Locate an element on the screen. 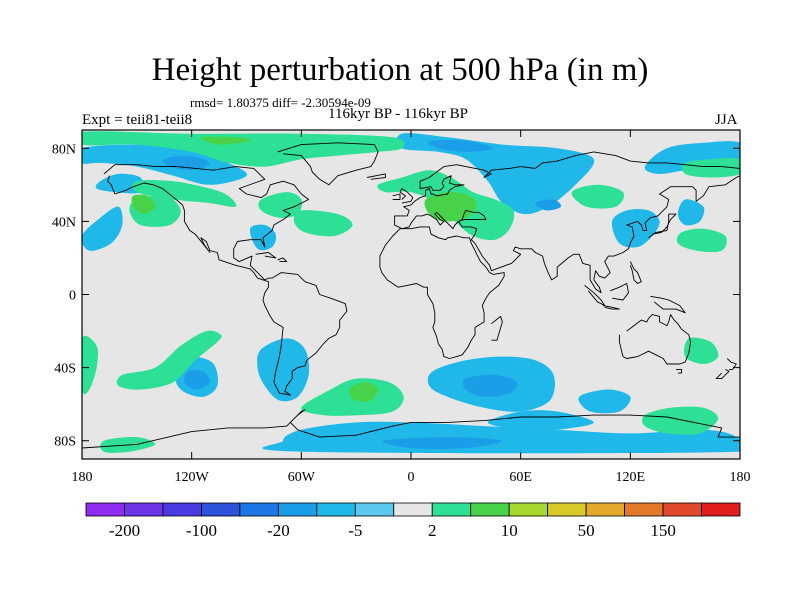 The image size is (800, 600). x-tick-label: 120W is located at coordinates (192, 477).